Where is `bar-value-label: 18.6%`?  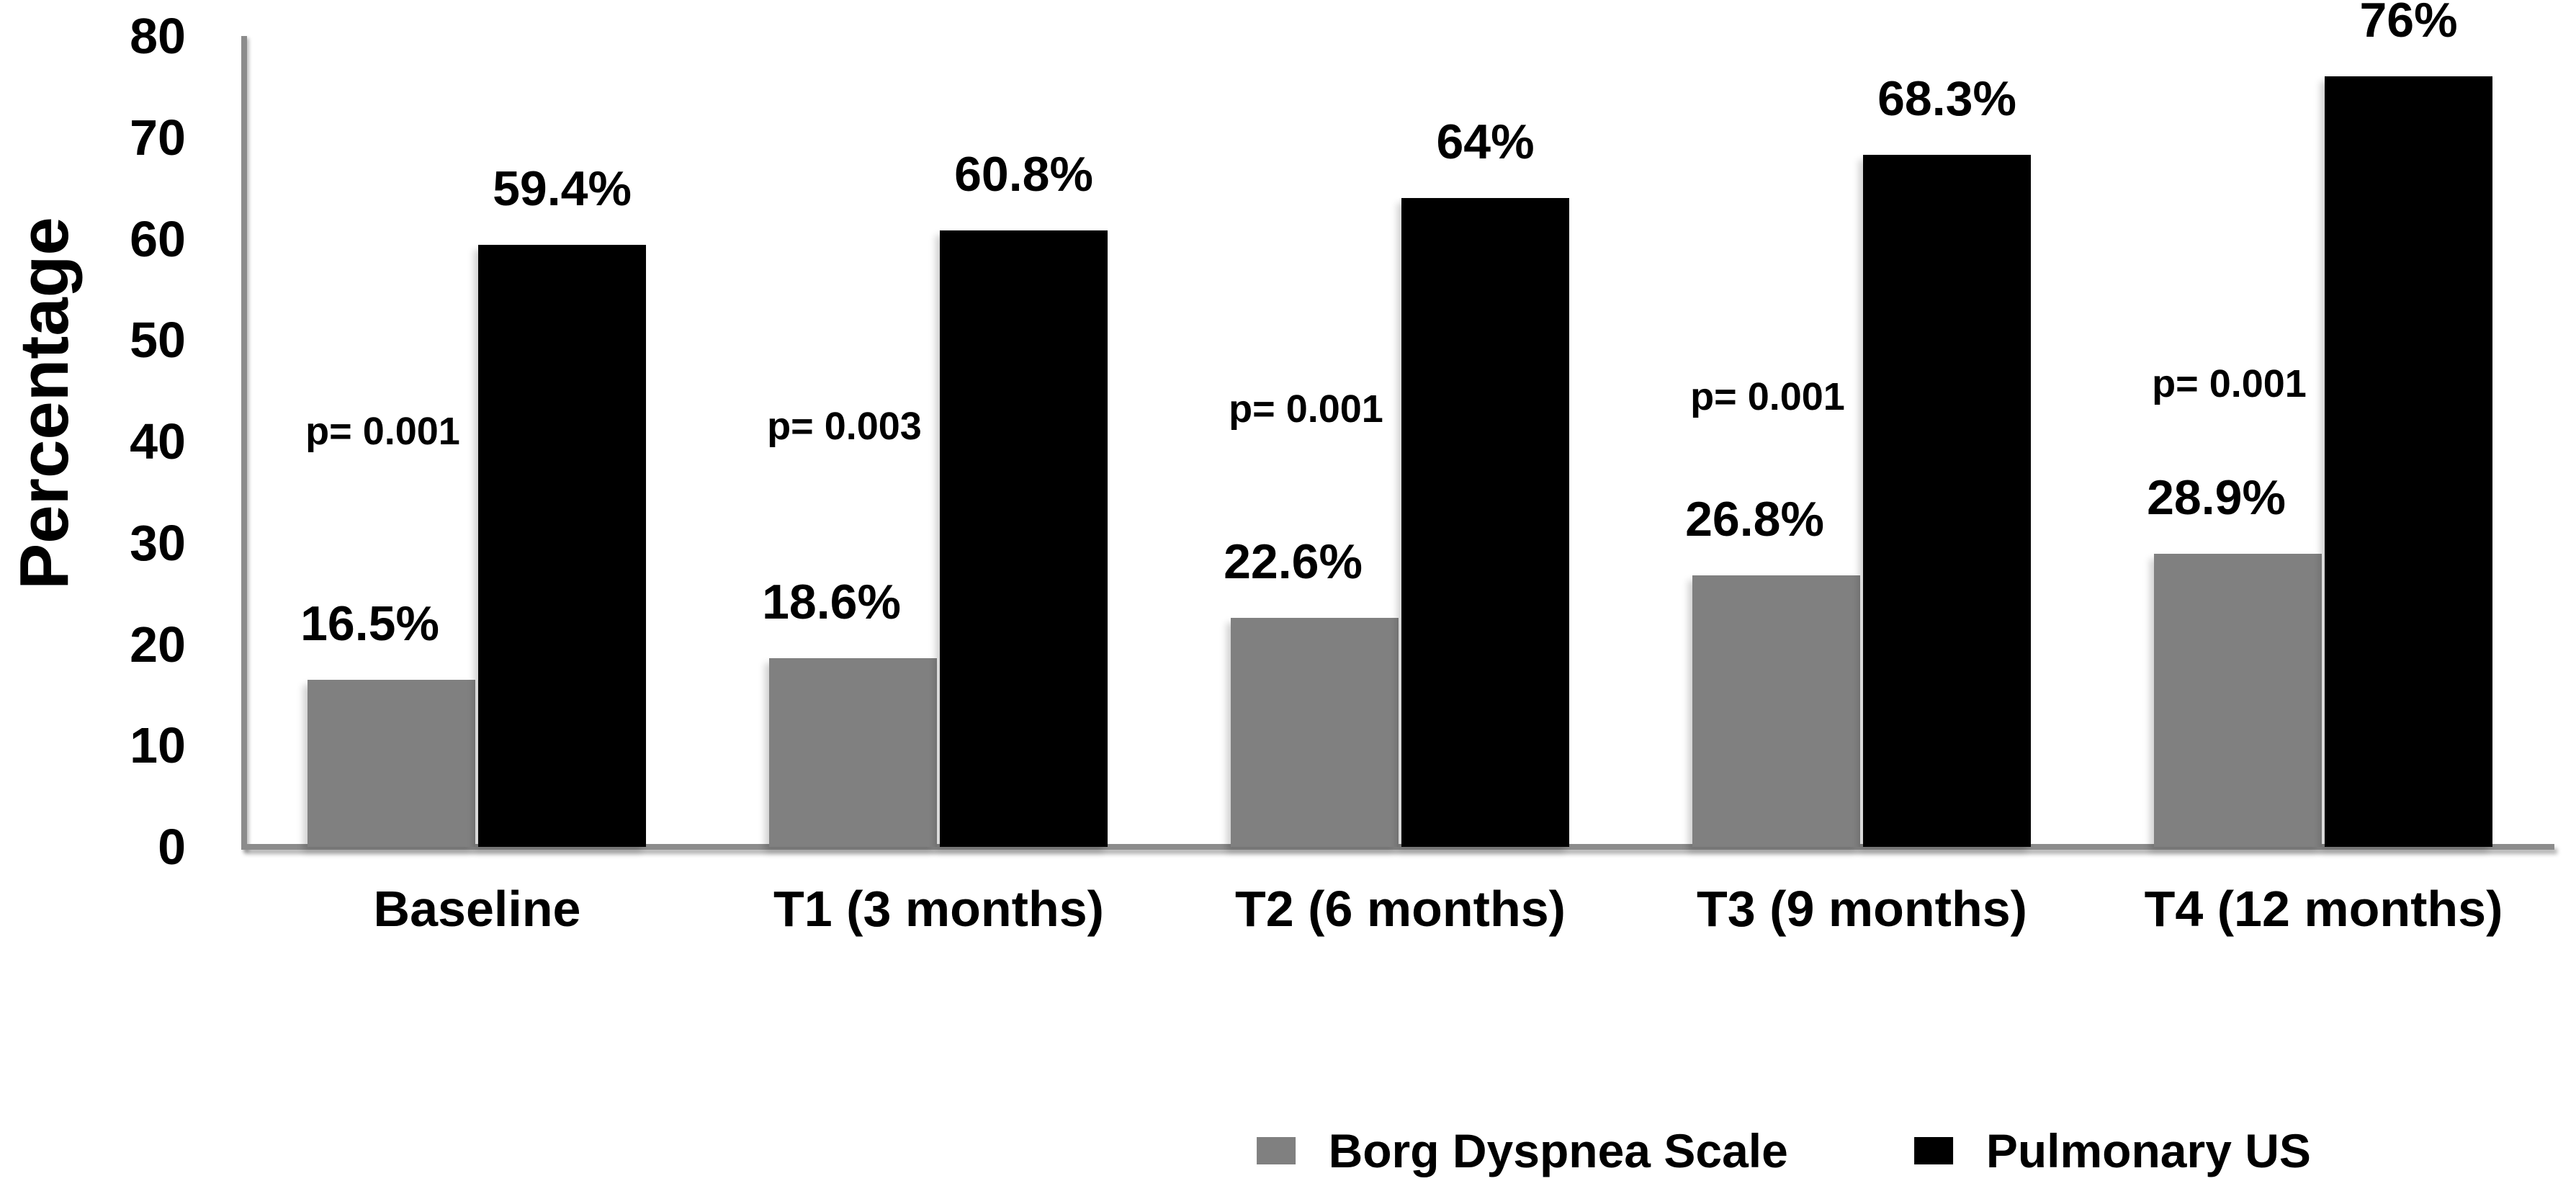 bar-value-label: 18.6% is located at coordinates (831, 602).